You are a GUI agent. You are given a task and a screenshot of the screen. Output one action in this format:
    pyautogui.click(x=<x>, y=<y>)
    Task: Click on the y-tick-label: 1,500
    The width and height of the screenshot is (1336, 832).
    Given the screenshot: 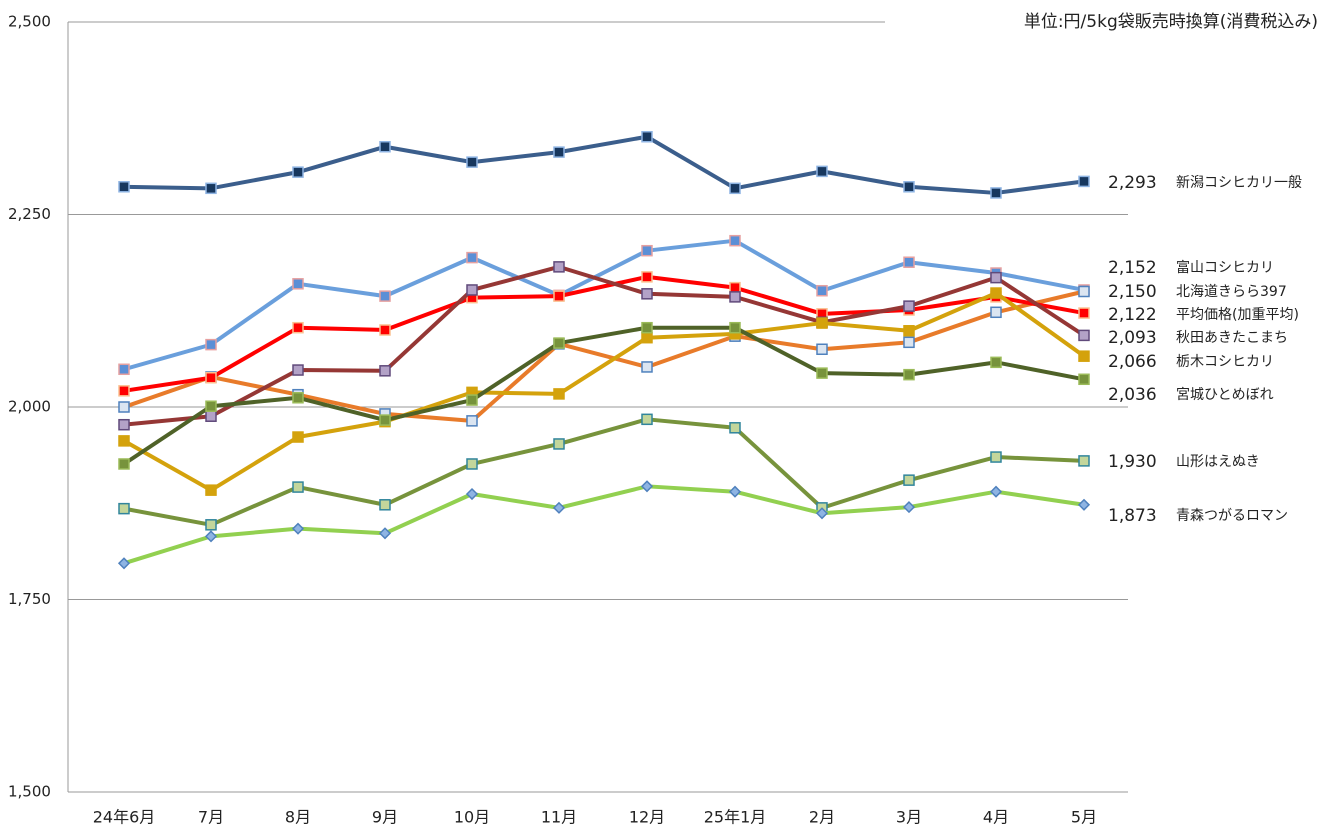 What is the action you would take?
    pyautogui.click(x=29, y=792)
    